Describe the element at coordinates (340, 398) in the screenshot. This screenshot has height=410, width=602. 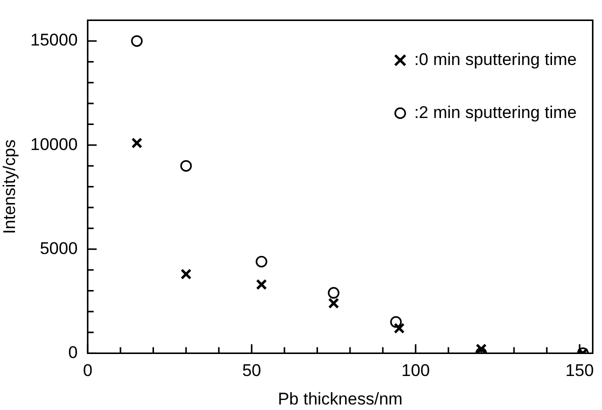
I see `x-axis-title: Pb thickness/nm` at that location.